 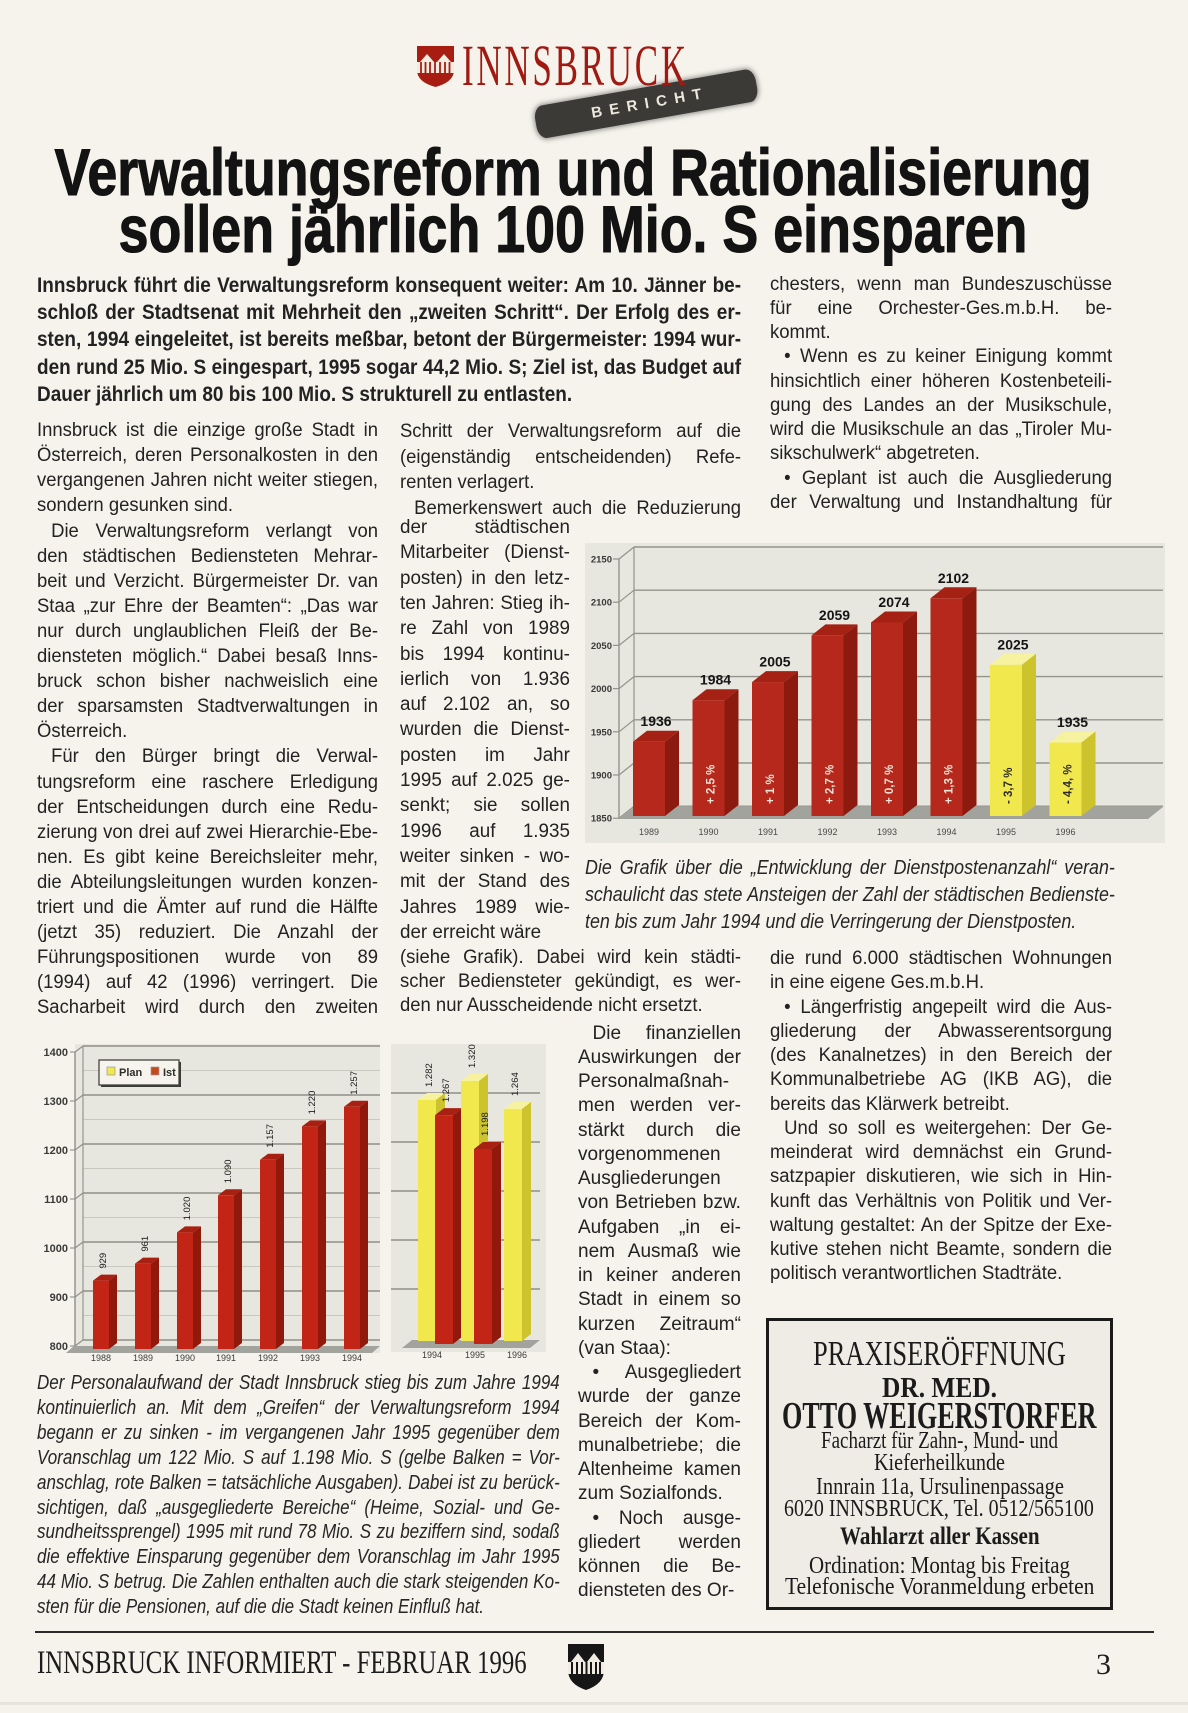 I want to click on svg-text: 1000, so click(x=56, y=1249).